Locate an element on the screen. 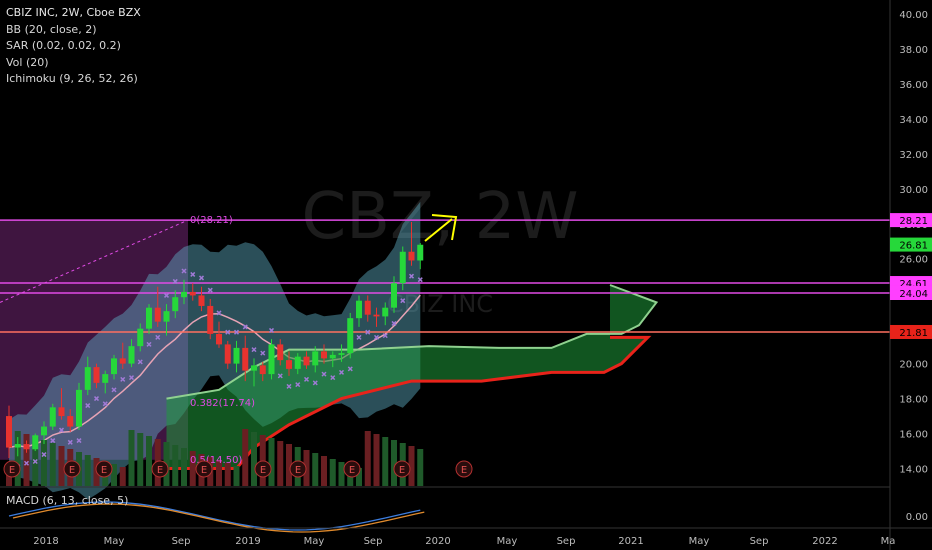 This screenshot has height=550, width=932. price-tick: 20.00 is located at coordinates (913, 365).